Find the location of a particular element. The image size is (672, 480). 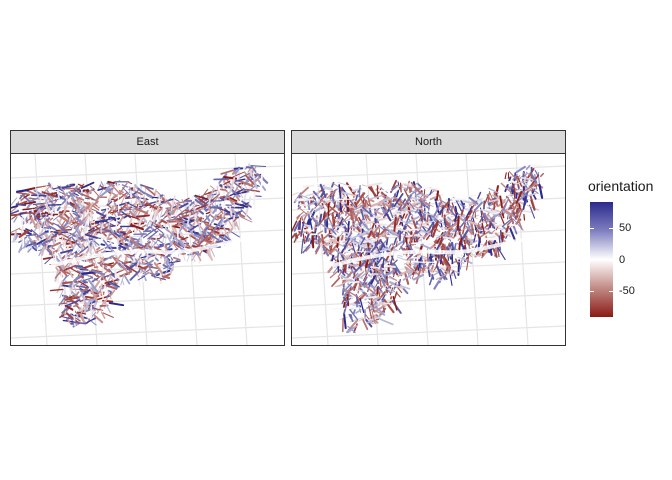

graticule-line is located at coordinates (147, 300).